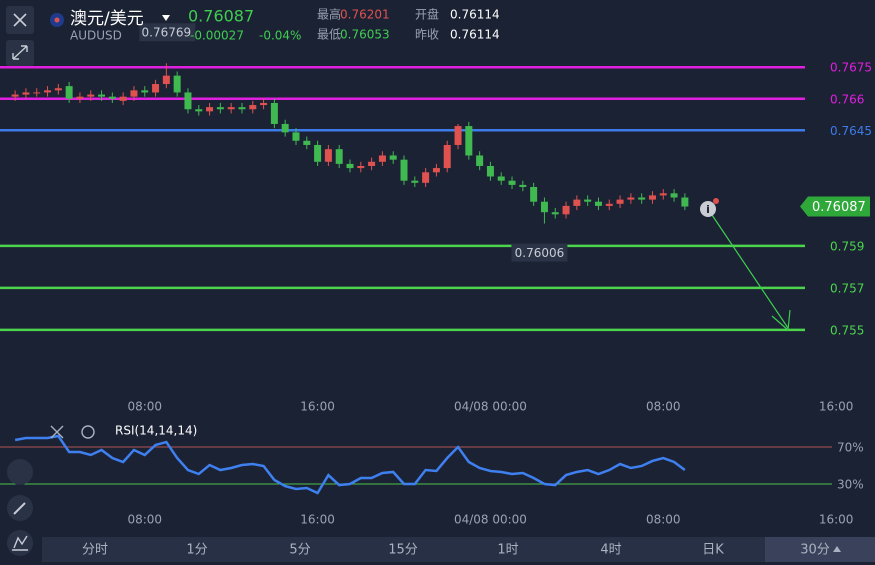 This screenshot has width=875, height=565. I want to click on price-tag-label: 0.76087, so click(839, 207).